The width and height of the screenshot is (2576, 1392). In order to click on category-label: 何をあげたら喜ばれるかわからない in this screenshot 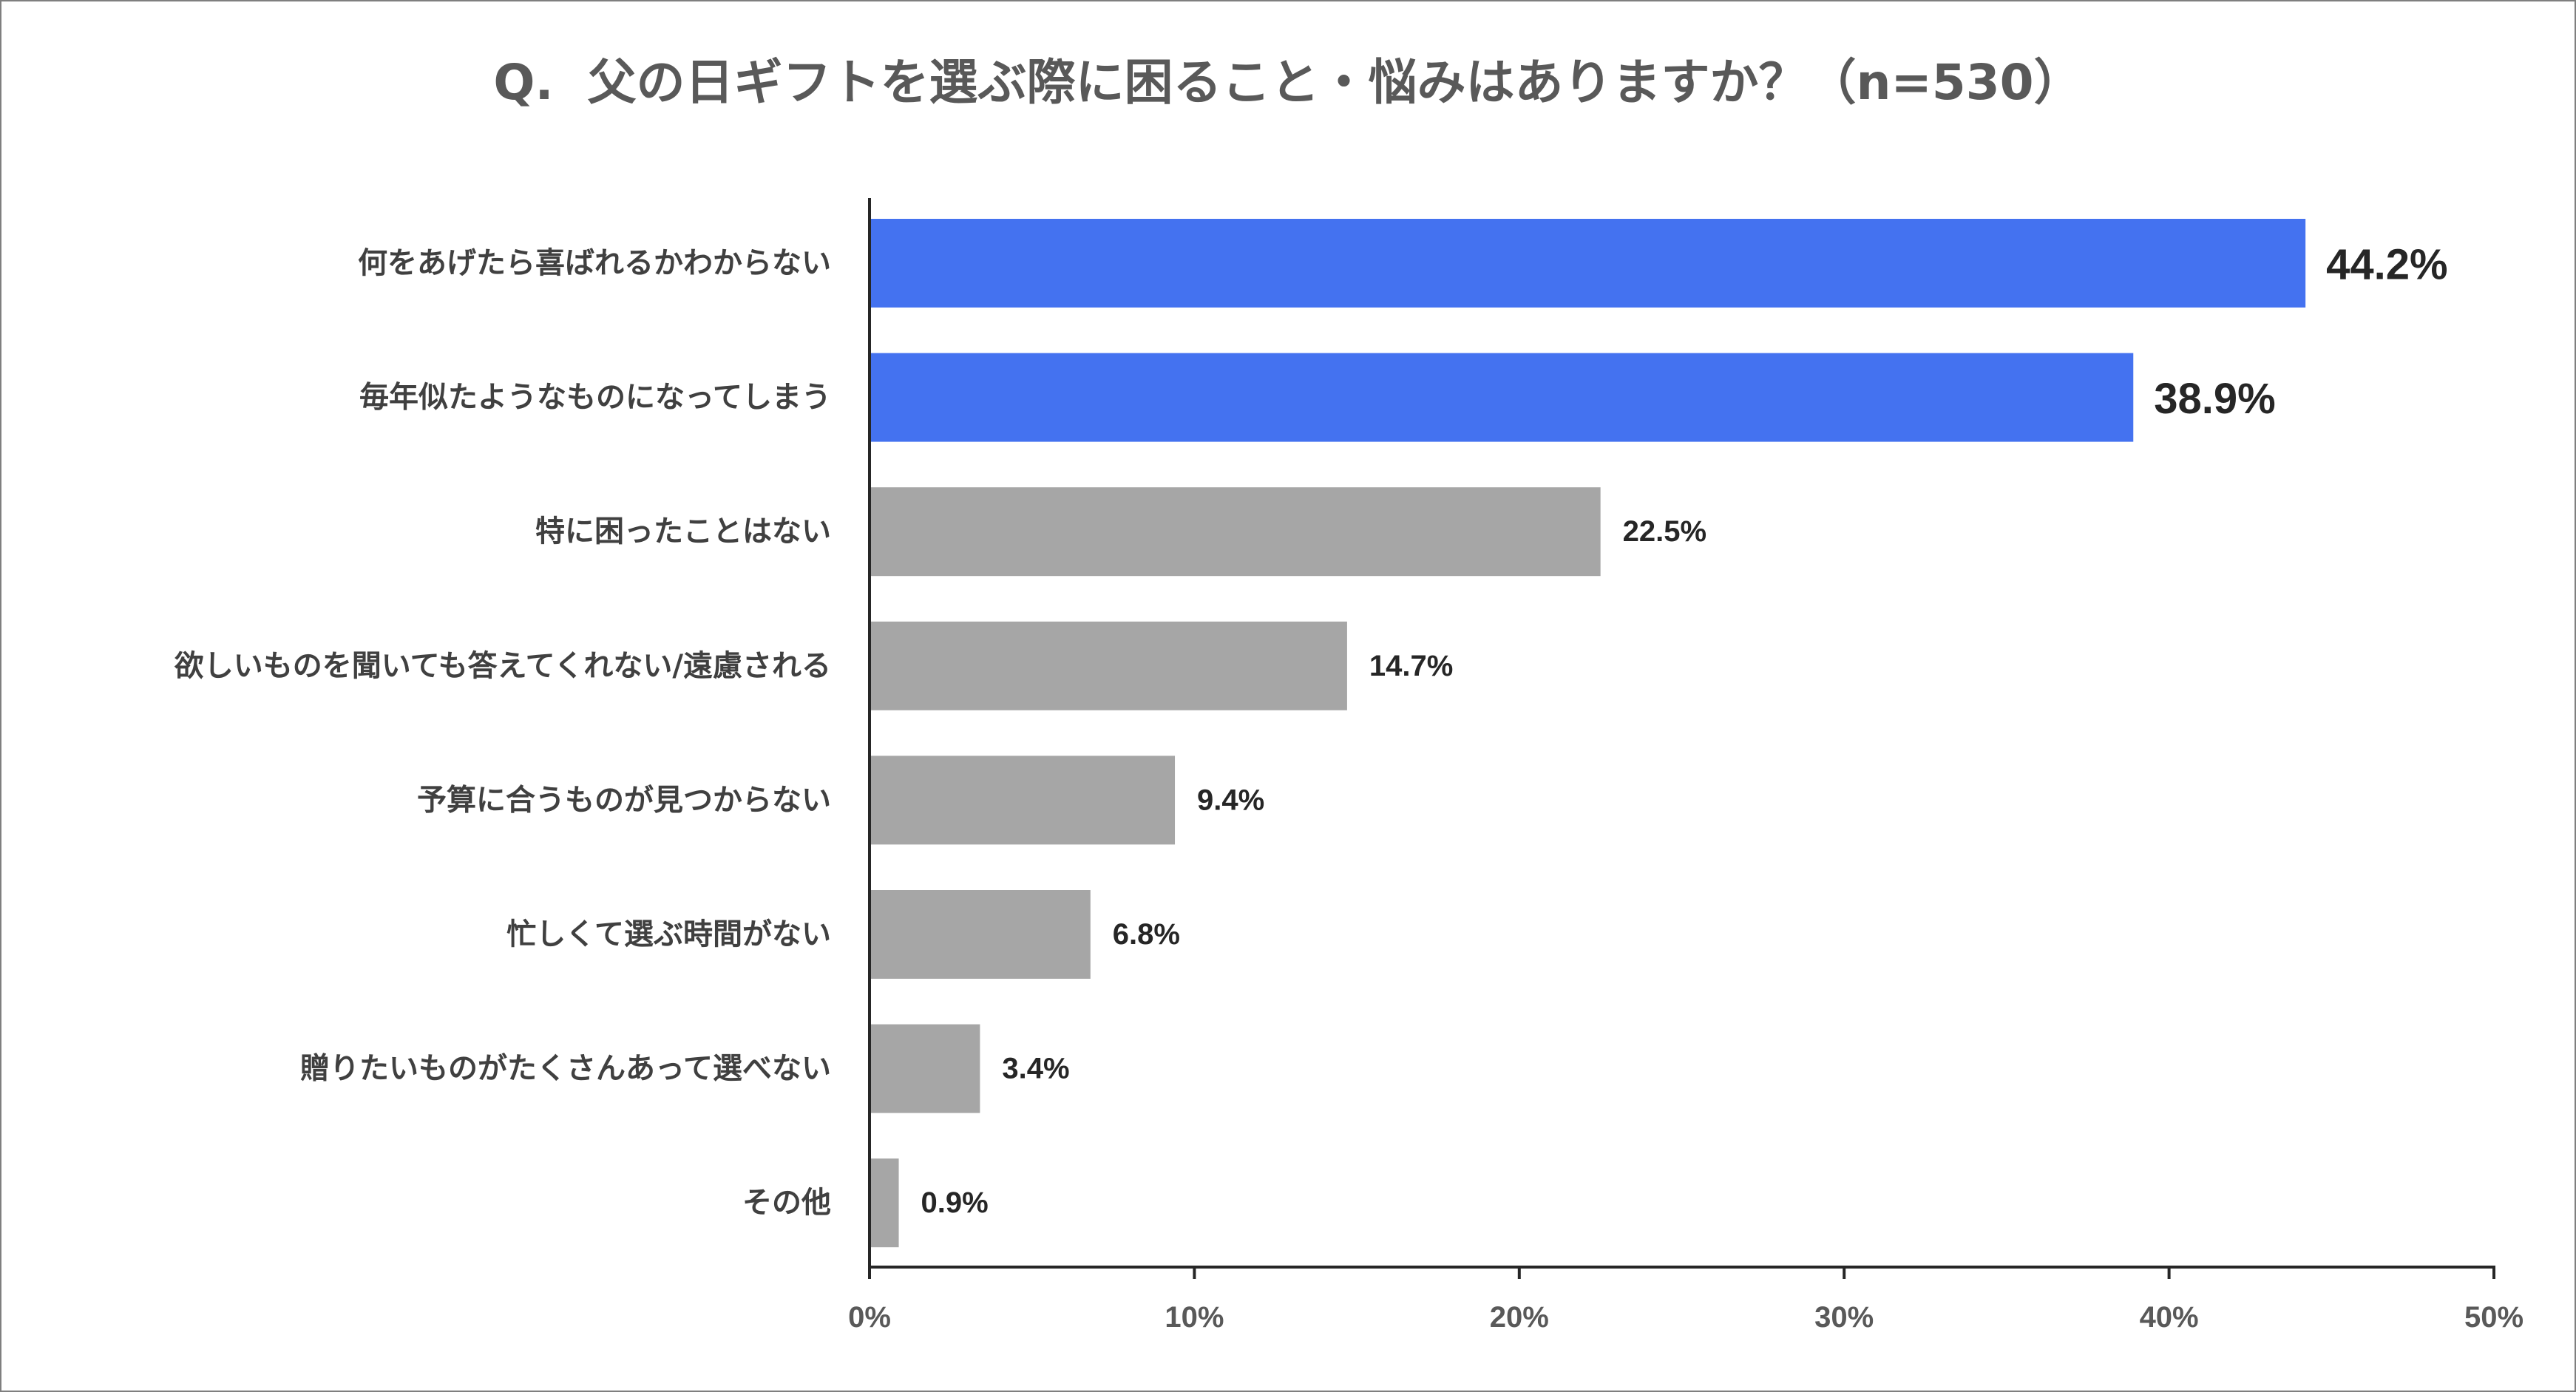, I will do `click(594, 263)`.